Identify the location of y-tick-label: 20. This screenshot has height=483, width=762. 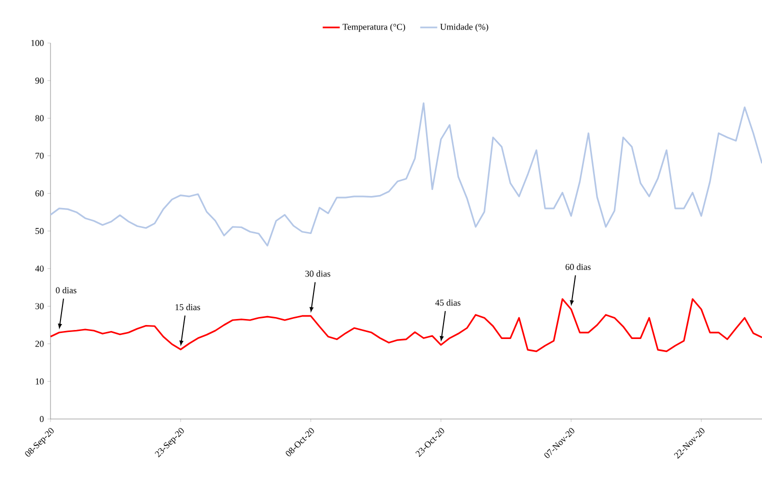
(39, 343).